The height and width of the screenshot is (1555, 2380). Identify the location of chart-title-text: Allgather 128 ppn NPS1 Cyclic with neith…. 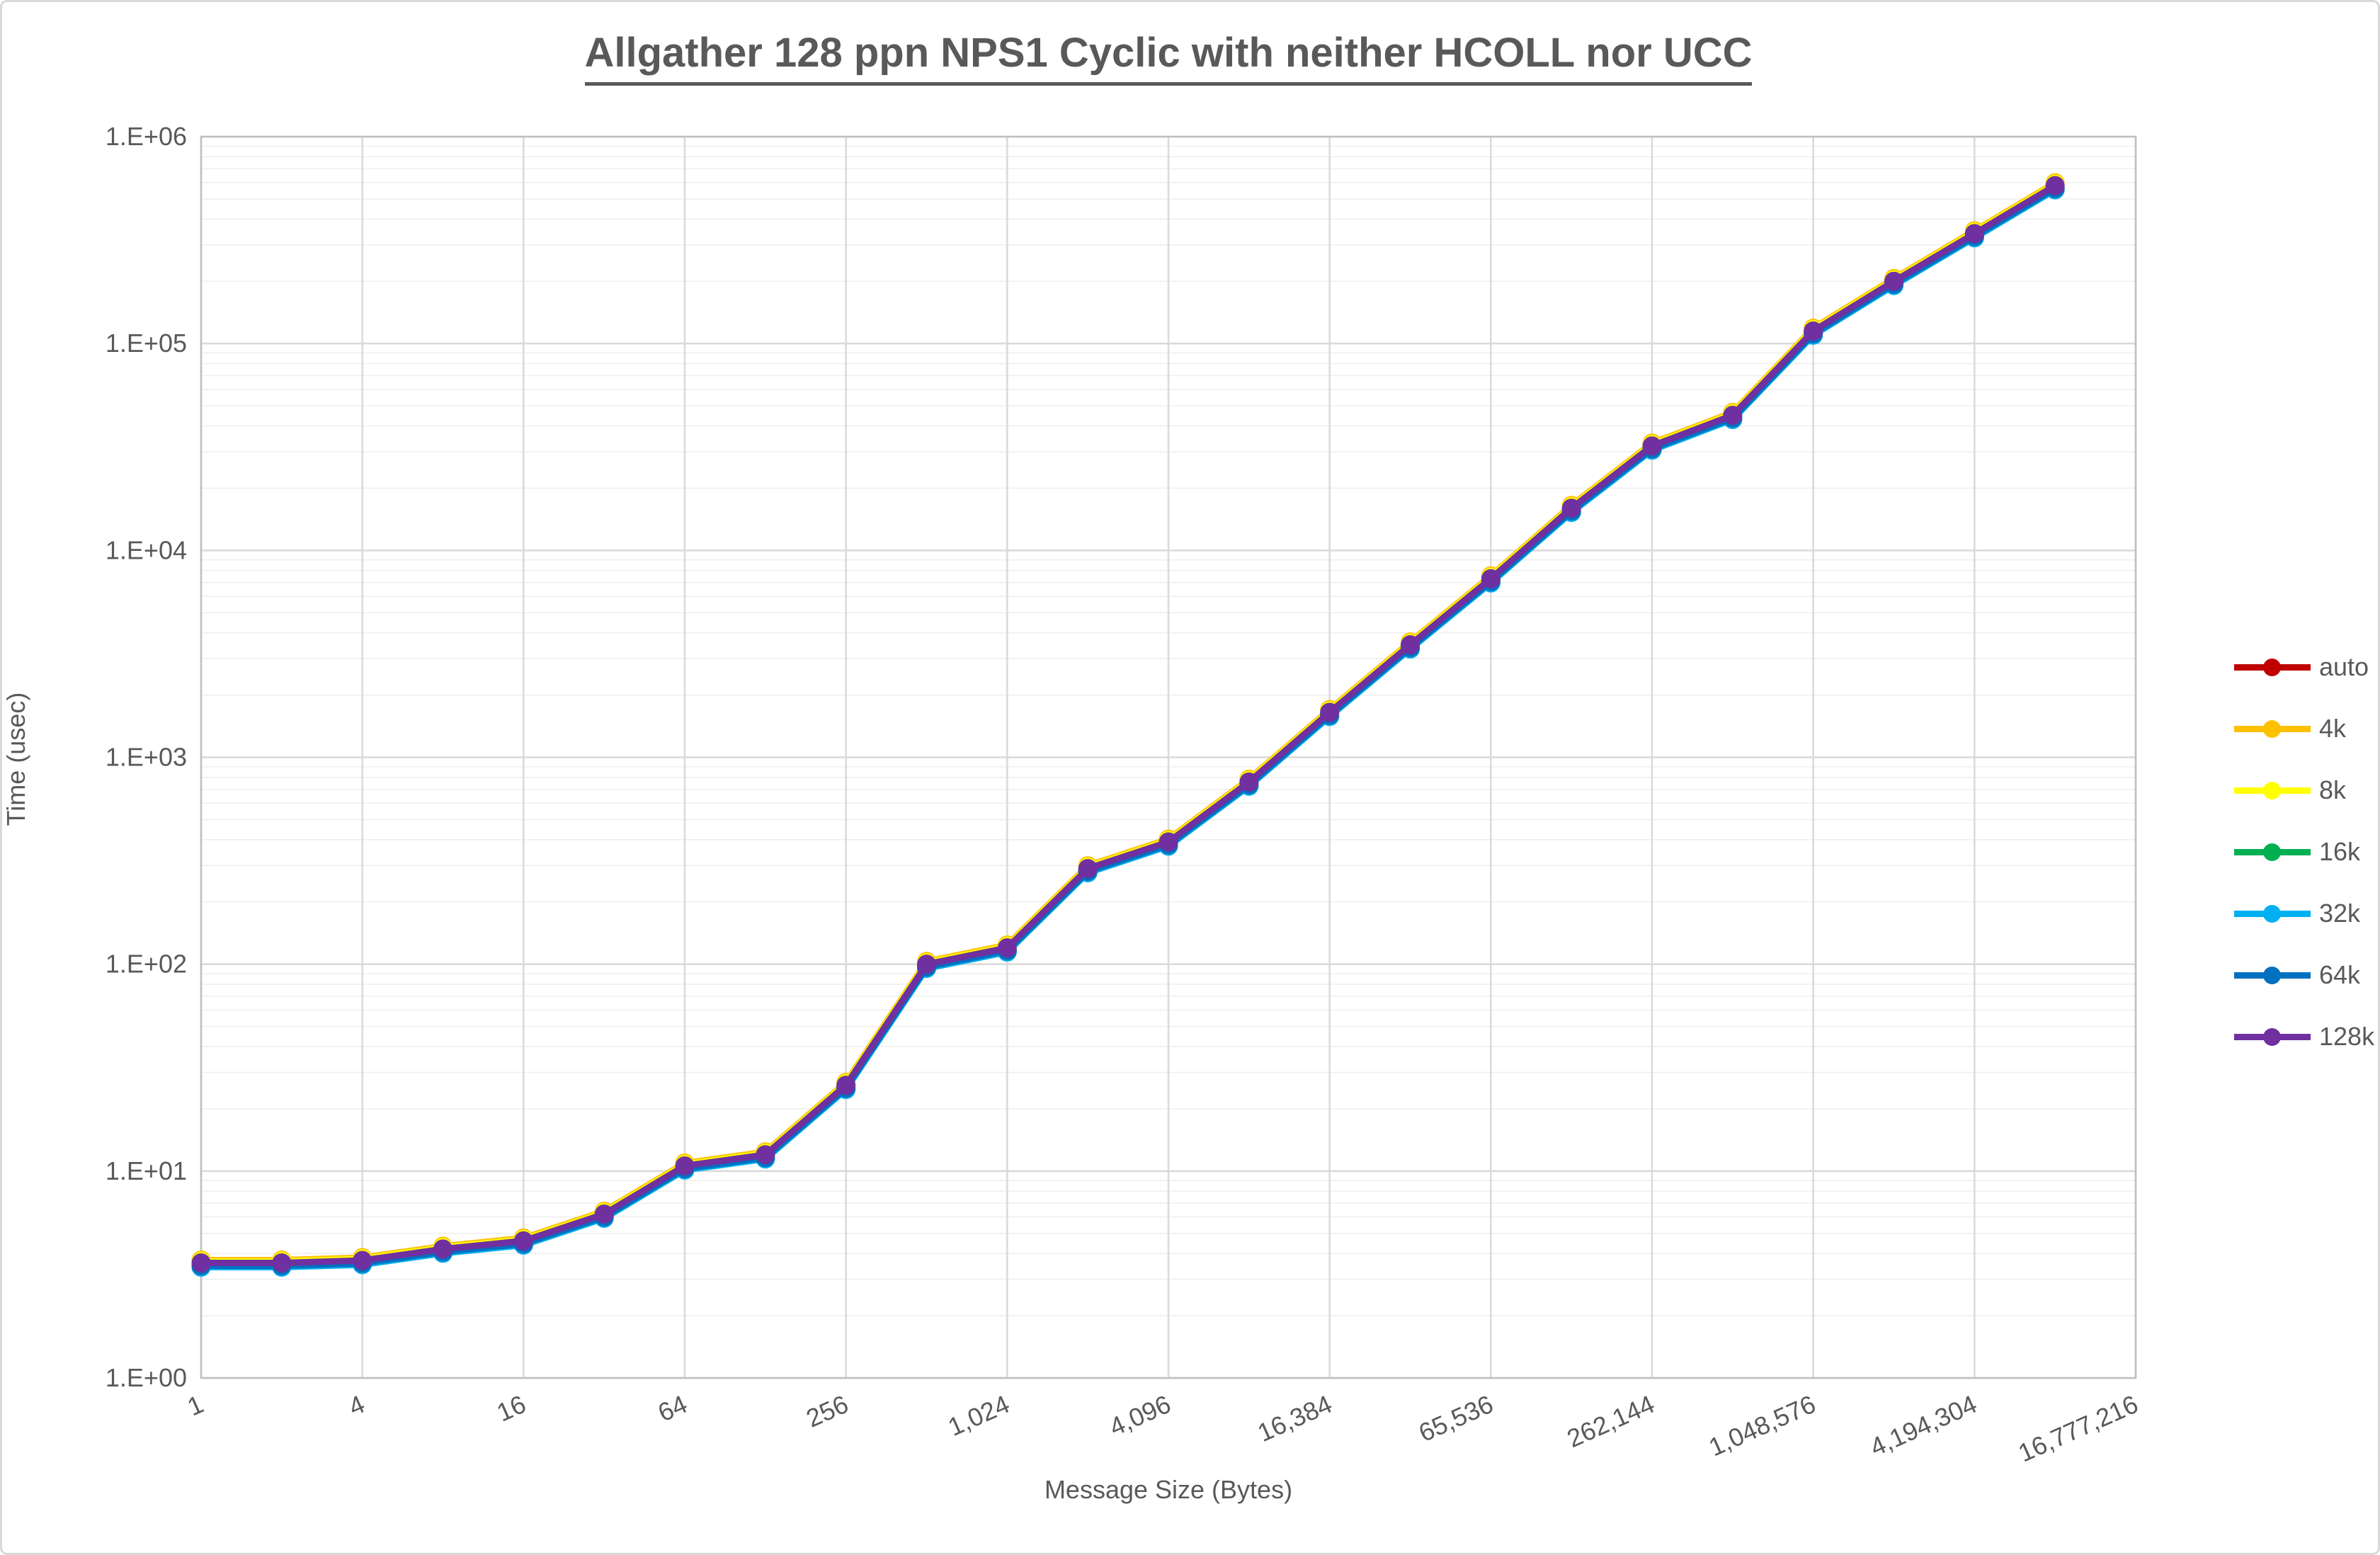
(1168, 57).